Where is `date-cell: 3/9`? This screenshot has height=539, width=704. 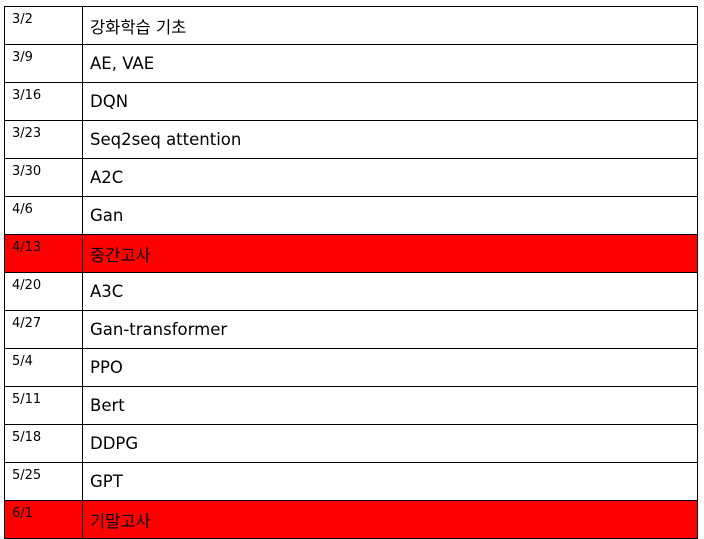
date-cell: 3/9 is located at coordinates (43, 63).